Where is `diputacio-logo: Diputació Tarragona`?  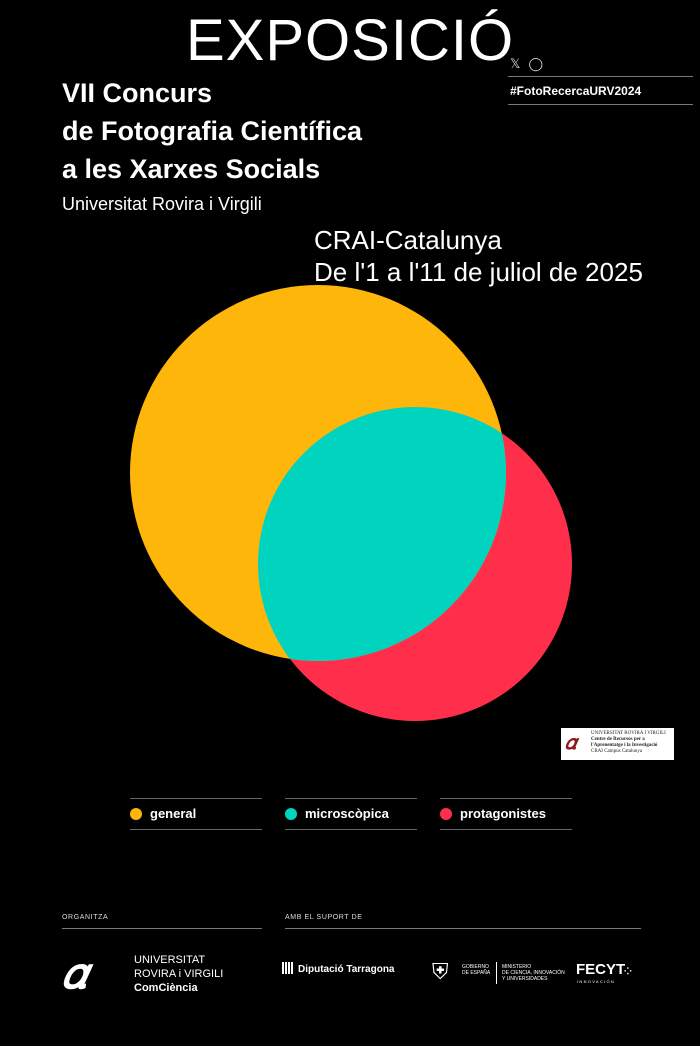
diputacio-logo: Diputació Tarragona is located at coordinates (338, 968).